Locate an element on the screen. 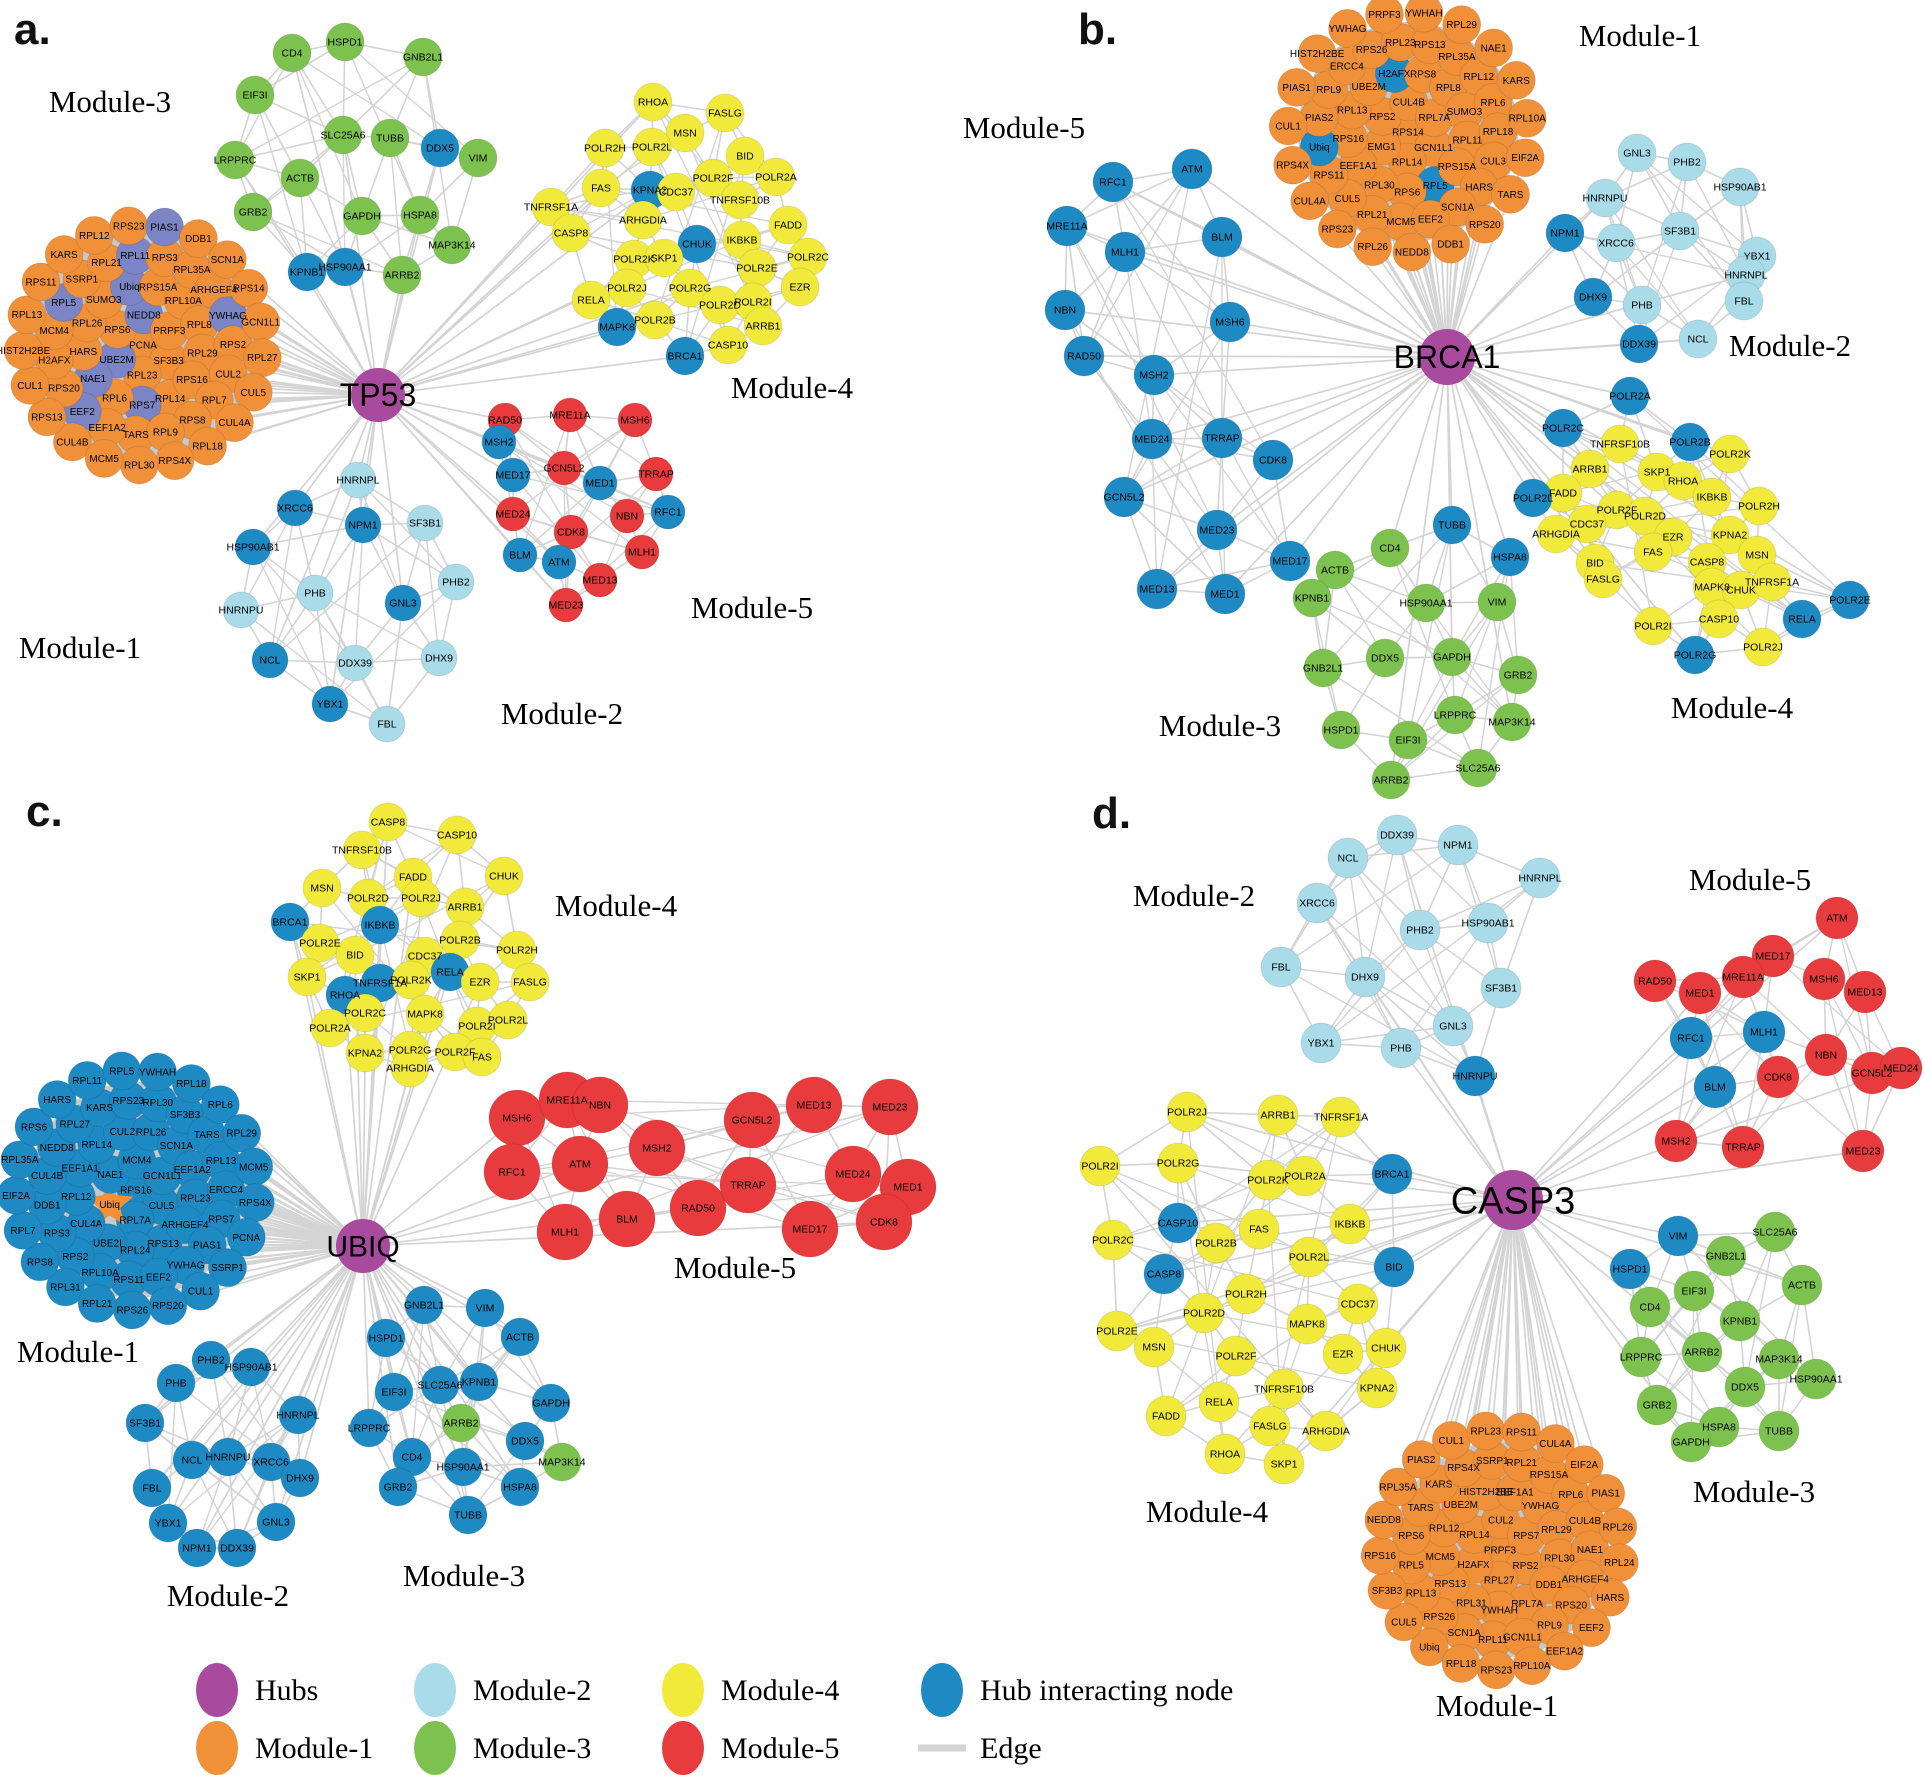 The height and width of the screenshot is (1775, 1923). node-label: POLR2C is located at coordinates (808, 258).